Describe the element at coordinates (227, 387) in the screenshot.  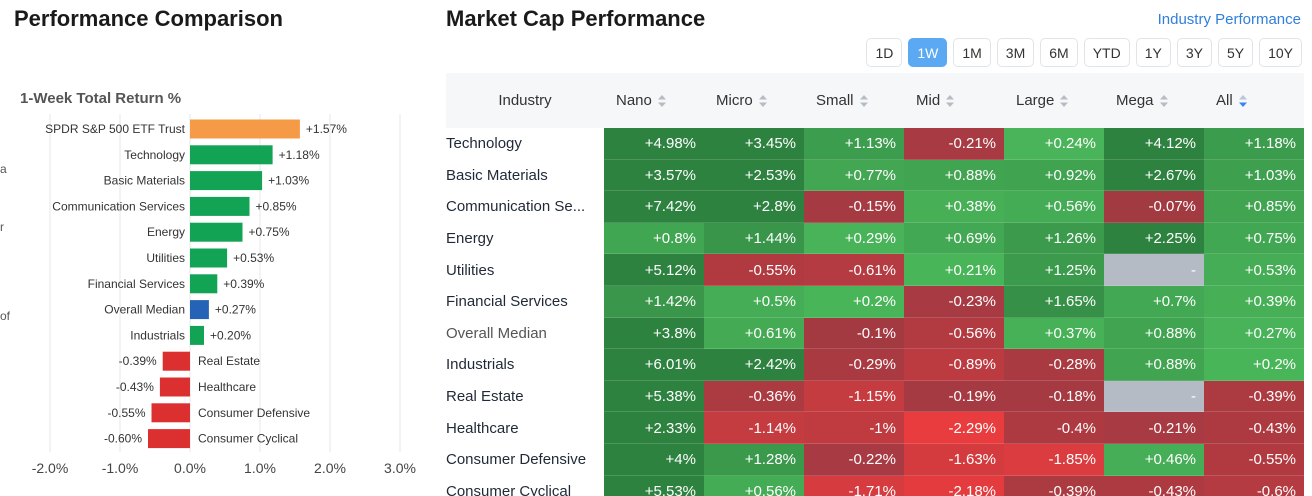
I see `category-label: Healthcare` at that location.